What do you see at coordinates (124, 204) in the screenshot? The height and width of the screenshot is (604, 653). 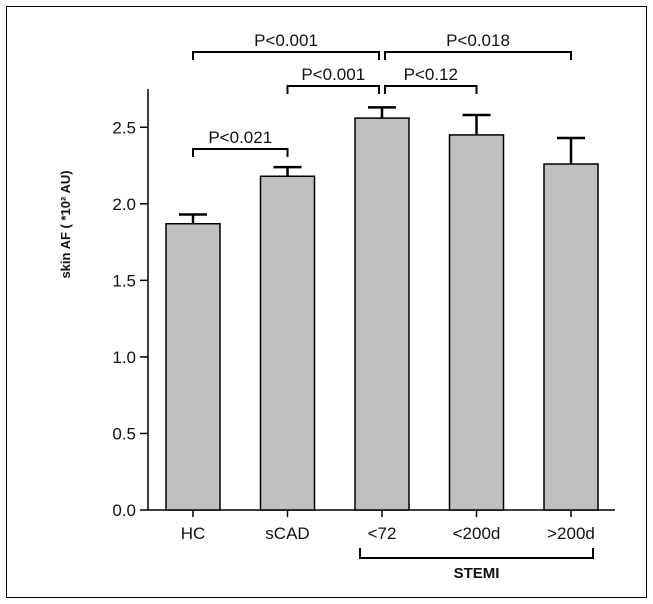 I see `y-tick-label: 2.0` at bounding box center [124, 204].